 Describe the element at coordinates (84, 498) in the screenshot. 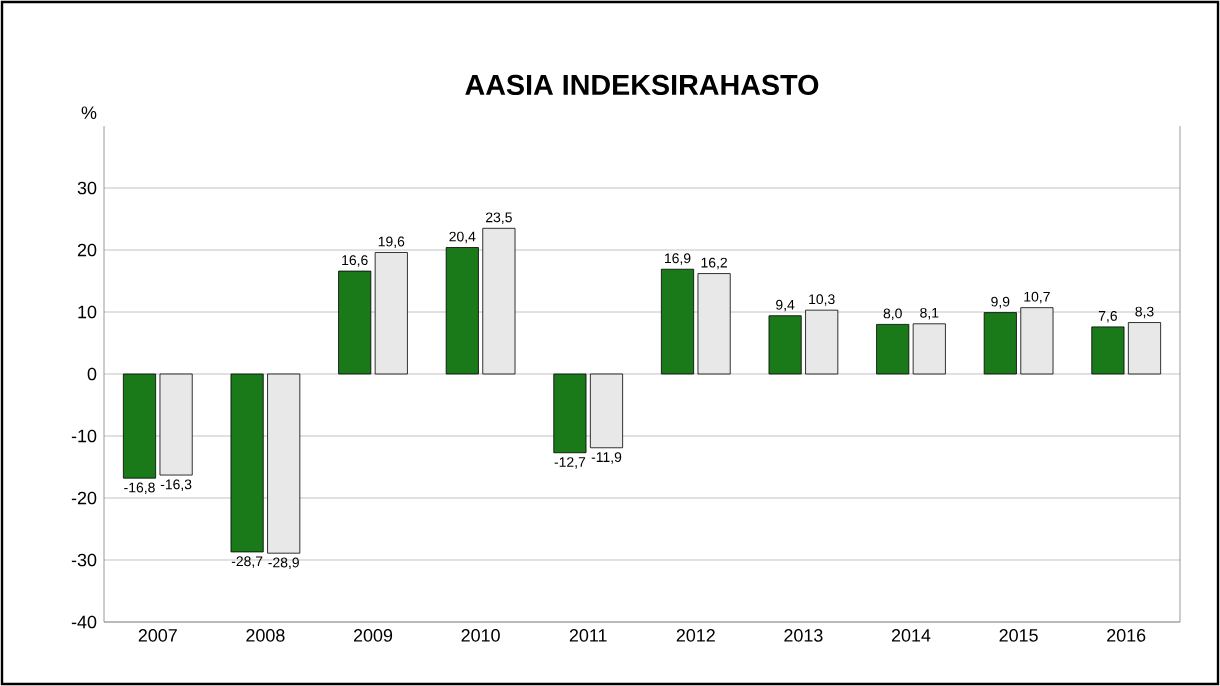

I see `y-tick-label: -20` at that location.